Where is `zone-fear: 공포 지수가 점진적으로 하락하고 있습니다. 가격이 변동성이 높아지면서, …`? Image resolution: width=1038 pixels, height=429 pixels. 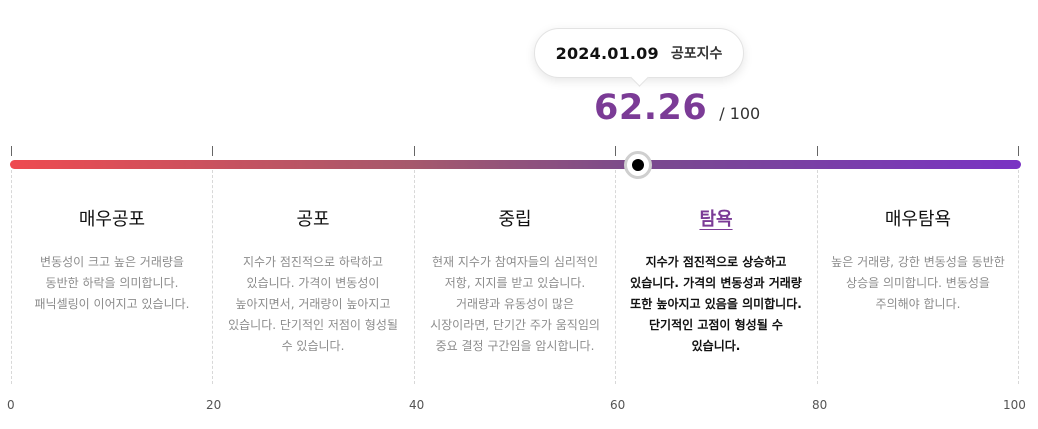
zone-fear: 공포 지수가 점진적으로 하락하고 있습니다. 가격이 변동성이 높아지면서, … is located at coordinates (313, 281).